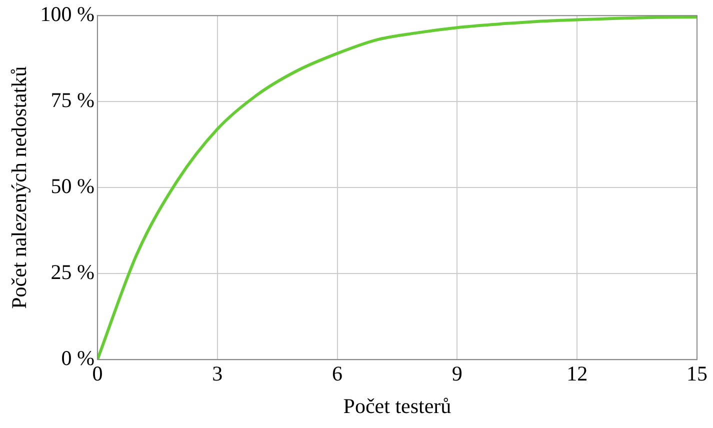 The width and height of the screenshot is (713, 428). What do you see at coordinates (77, 358) in the screenshot?
I see `y-tick-label: 0 %` at bounding box center [77, 358].